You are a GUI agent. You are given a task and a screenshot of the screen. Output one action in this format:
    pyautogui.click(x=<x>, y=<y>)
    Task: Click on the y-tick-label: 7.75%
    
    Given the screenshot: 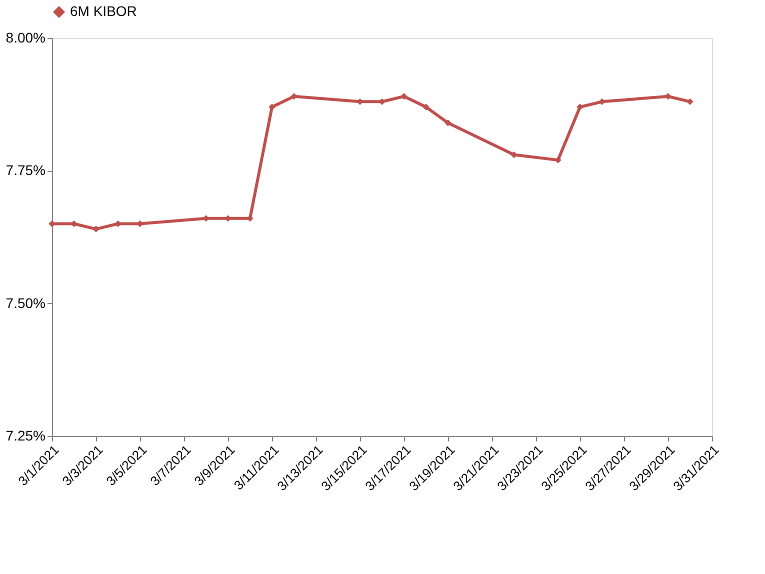 What is the action you would take?
    pyautogui.click(x=26, y=170)
    